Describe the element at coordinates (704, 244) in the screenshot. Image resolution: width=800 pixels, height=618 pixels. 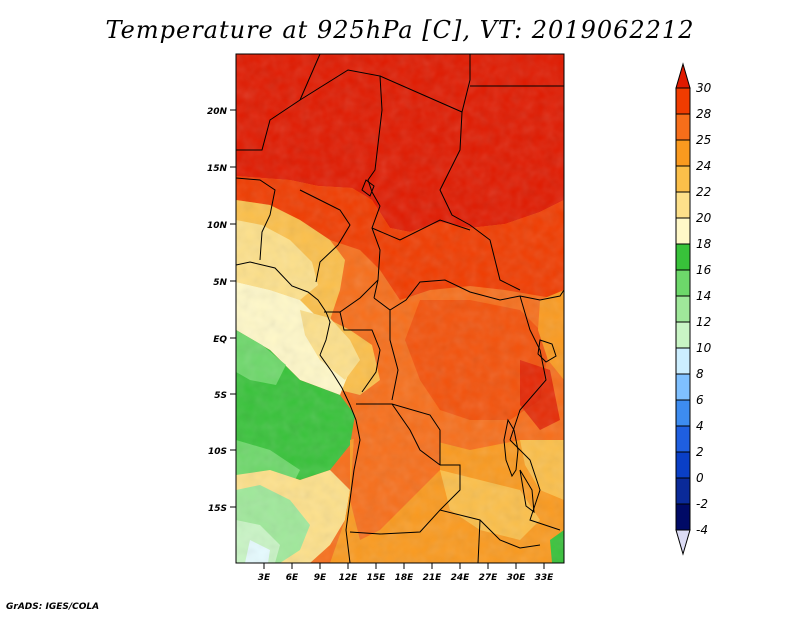
I see `colorbar-level-label: 18` at that location.